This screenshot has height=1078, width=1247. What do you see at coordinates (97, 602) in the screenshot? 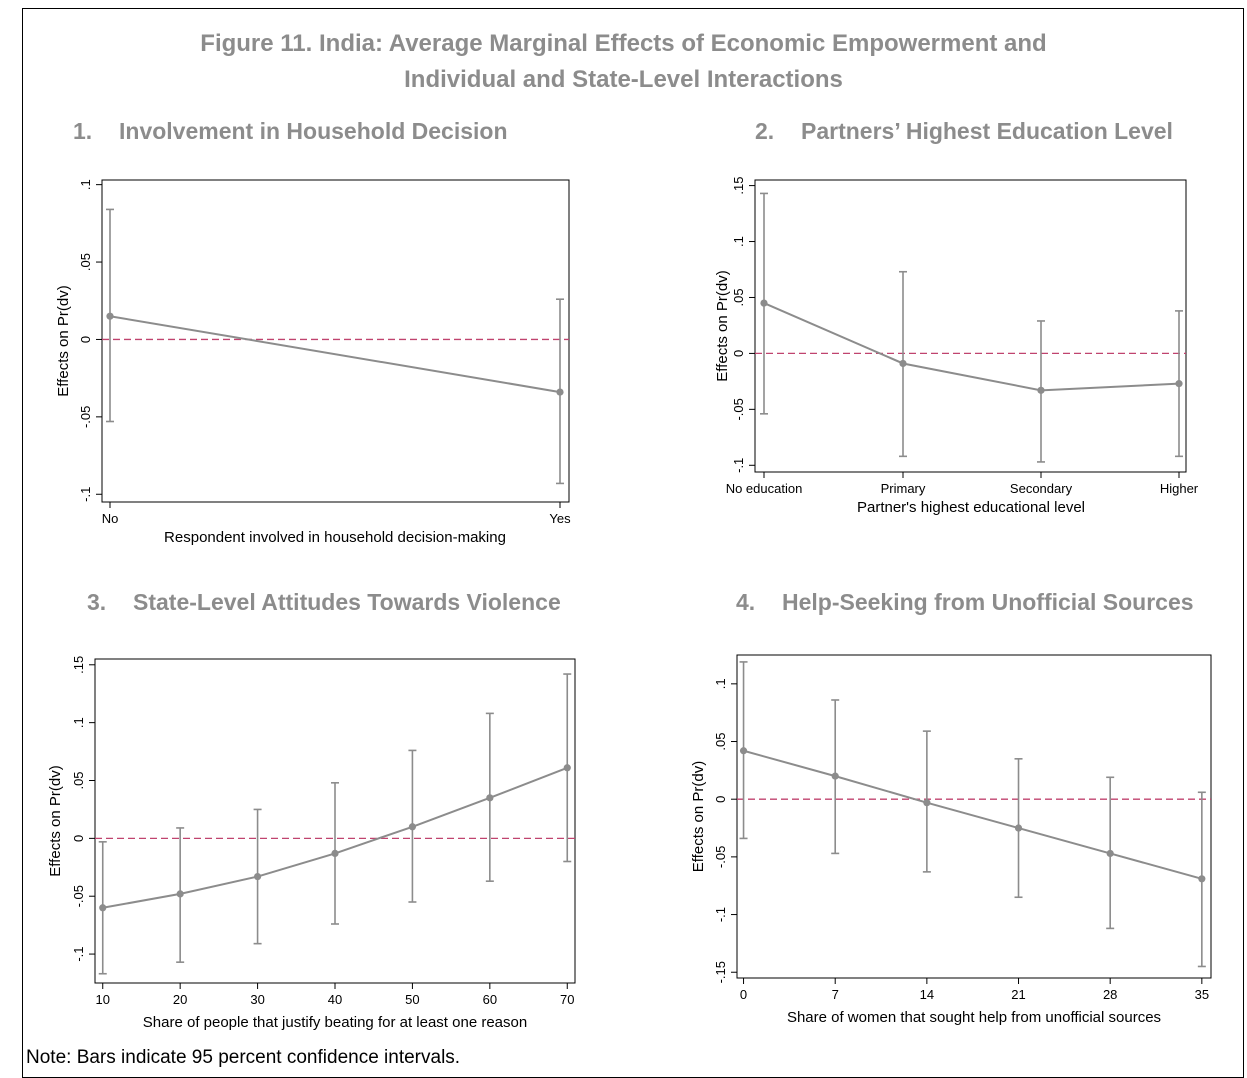
I see `panel-3-number: 3.` at bounding box center [97, 602].